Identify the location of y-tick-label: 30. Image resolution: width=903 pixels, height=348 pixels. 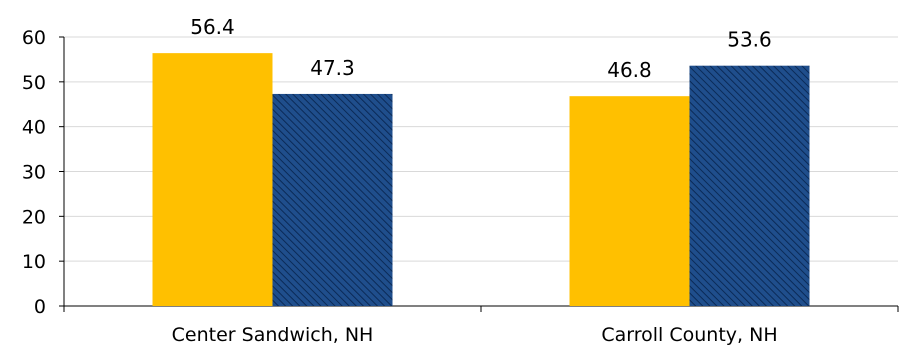
(34, 173).